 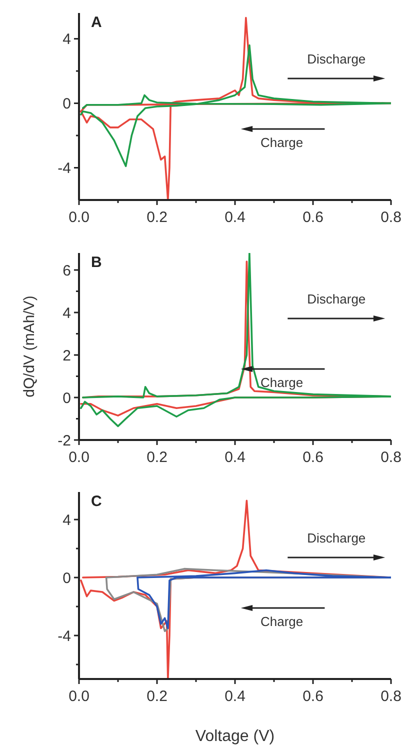 What do you see at coordinates (64, 441) in the screenshot?
I see `y-tick-label: -2` at bounding box center [64, 441].